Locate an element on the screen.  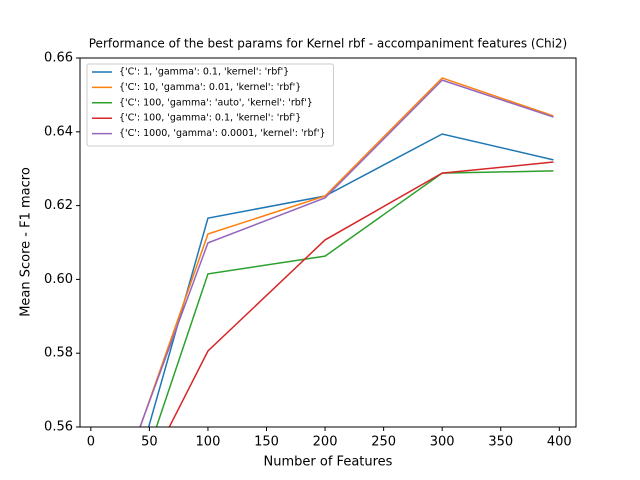
legend-label: {'C': 1, 'gamma': 0.1, 'kernel': 'rbf'} is located at coordinates (204, 72).